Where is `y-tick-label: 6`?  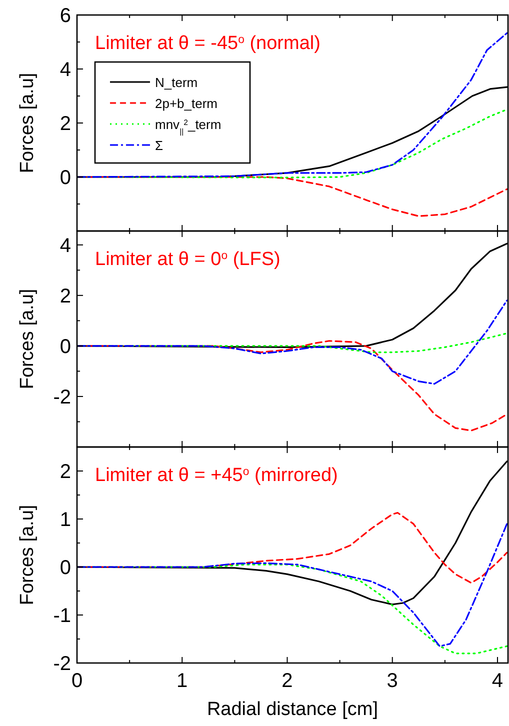
y-tick-label: 6 is located at coordinates (65, 16).